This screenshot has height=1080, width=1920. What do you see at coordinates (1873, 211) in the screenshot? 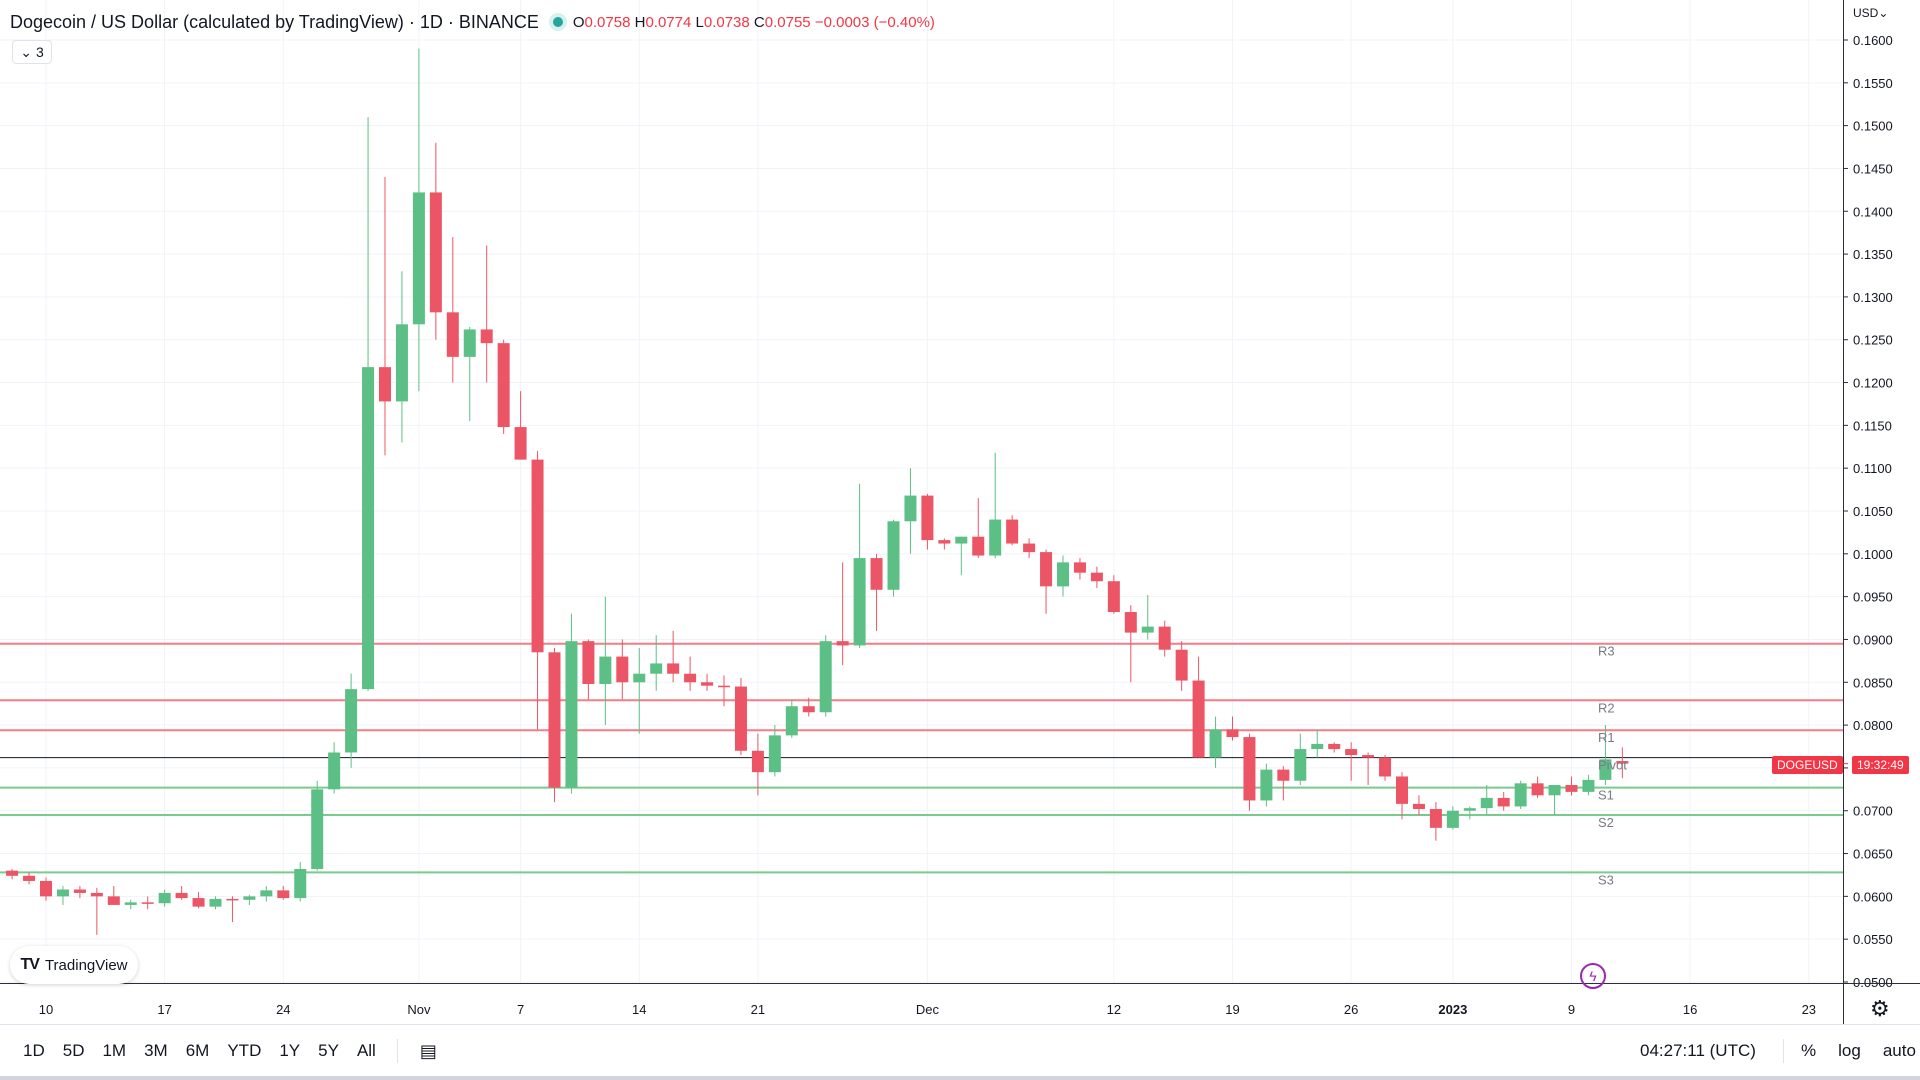
I see `price-tick-label: 0.1400` at bounding box center [1873, 211].